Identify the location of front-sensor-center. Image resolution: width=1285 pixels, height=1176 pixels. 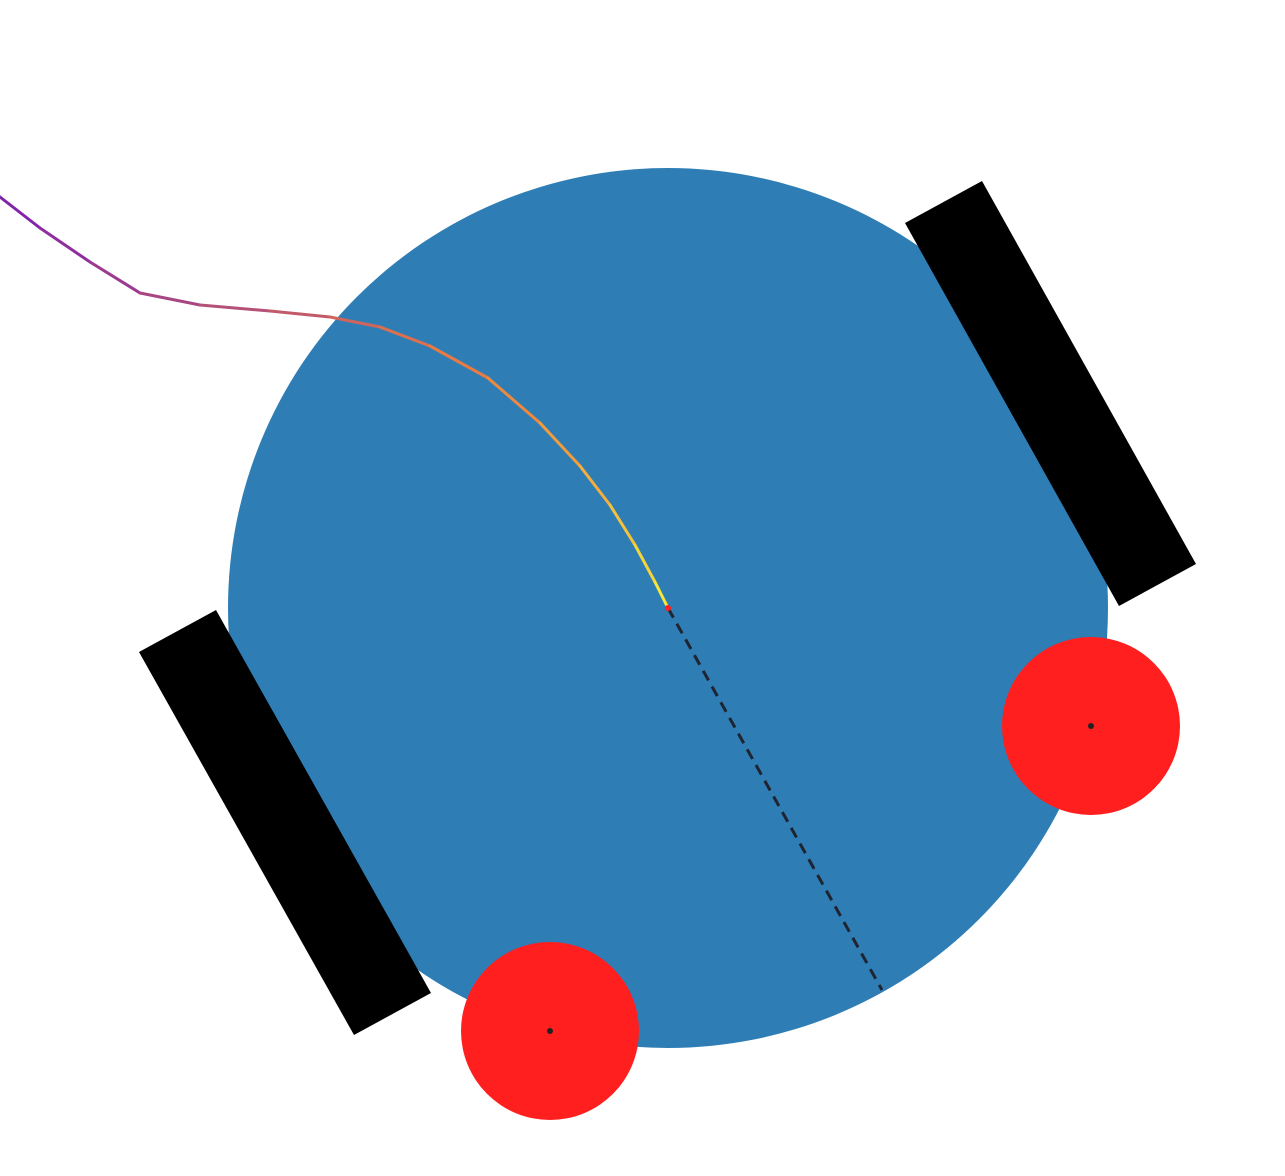
(1091, 726).